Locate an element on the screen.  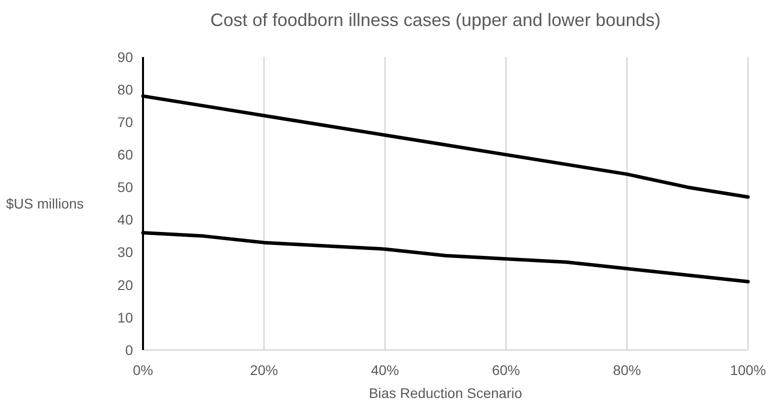
y-axis-title: $US millions is located at coordinates (45, 204).